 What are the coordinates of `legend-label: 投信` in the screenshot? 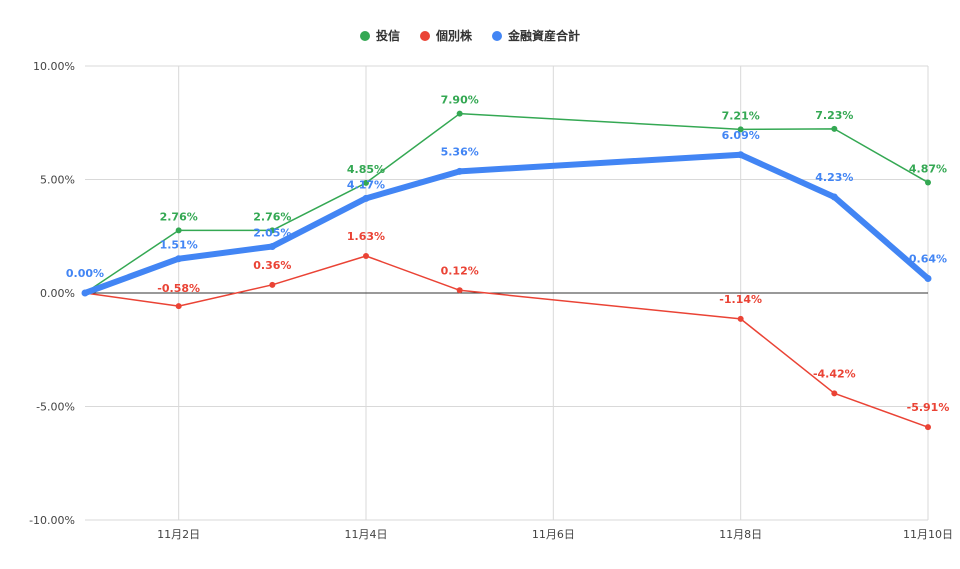 It's located at (388, 35).